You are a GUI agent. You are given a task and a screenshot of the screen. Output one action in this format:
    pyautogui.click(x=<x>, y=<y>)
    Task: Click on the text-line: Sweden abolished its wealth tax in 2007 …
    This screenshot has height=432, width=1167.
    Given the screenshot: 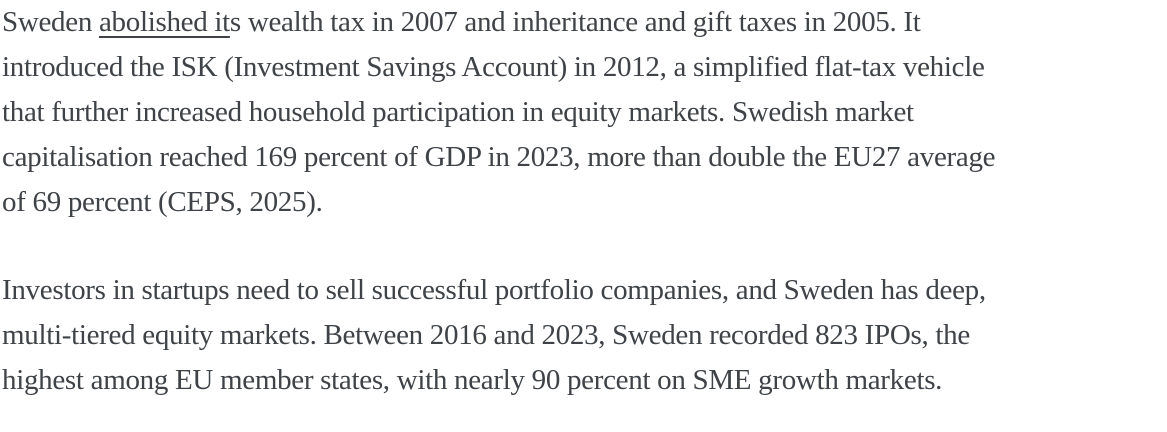 What is the action you would take?
    pyautogui.click(x=579, y=22)
    